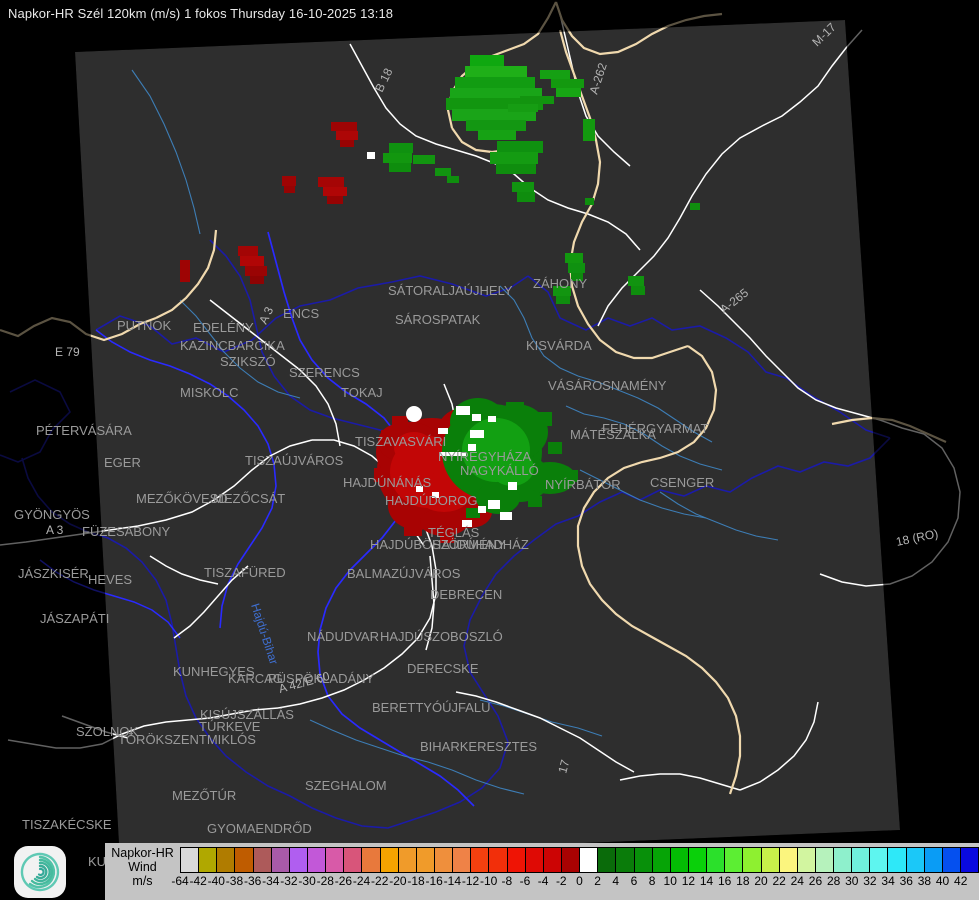 Image resolution: width=979 pixels, height=900 pixels. I want to click on legend-tick: 30, so click(852, 881).